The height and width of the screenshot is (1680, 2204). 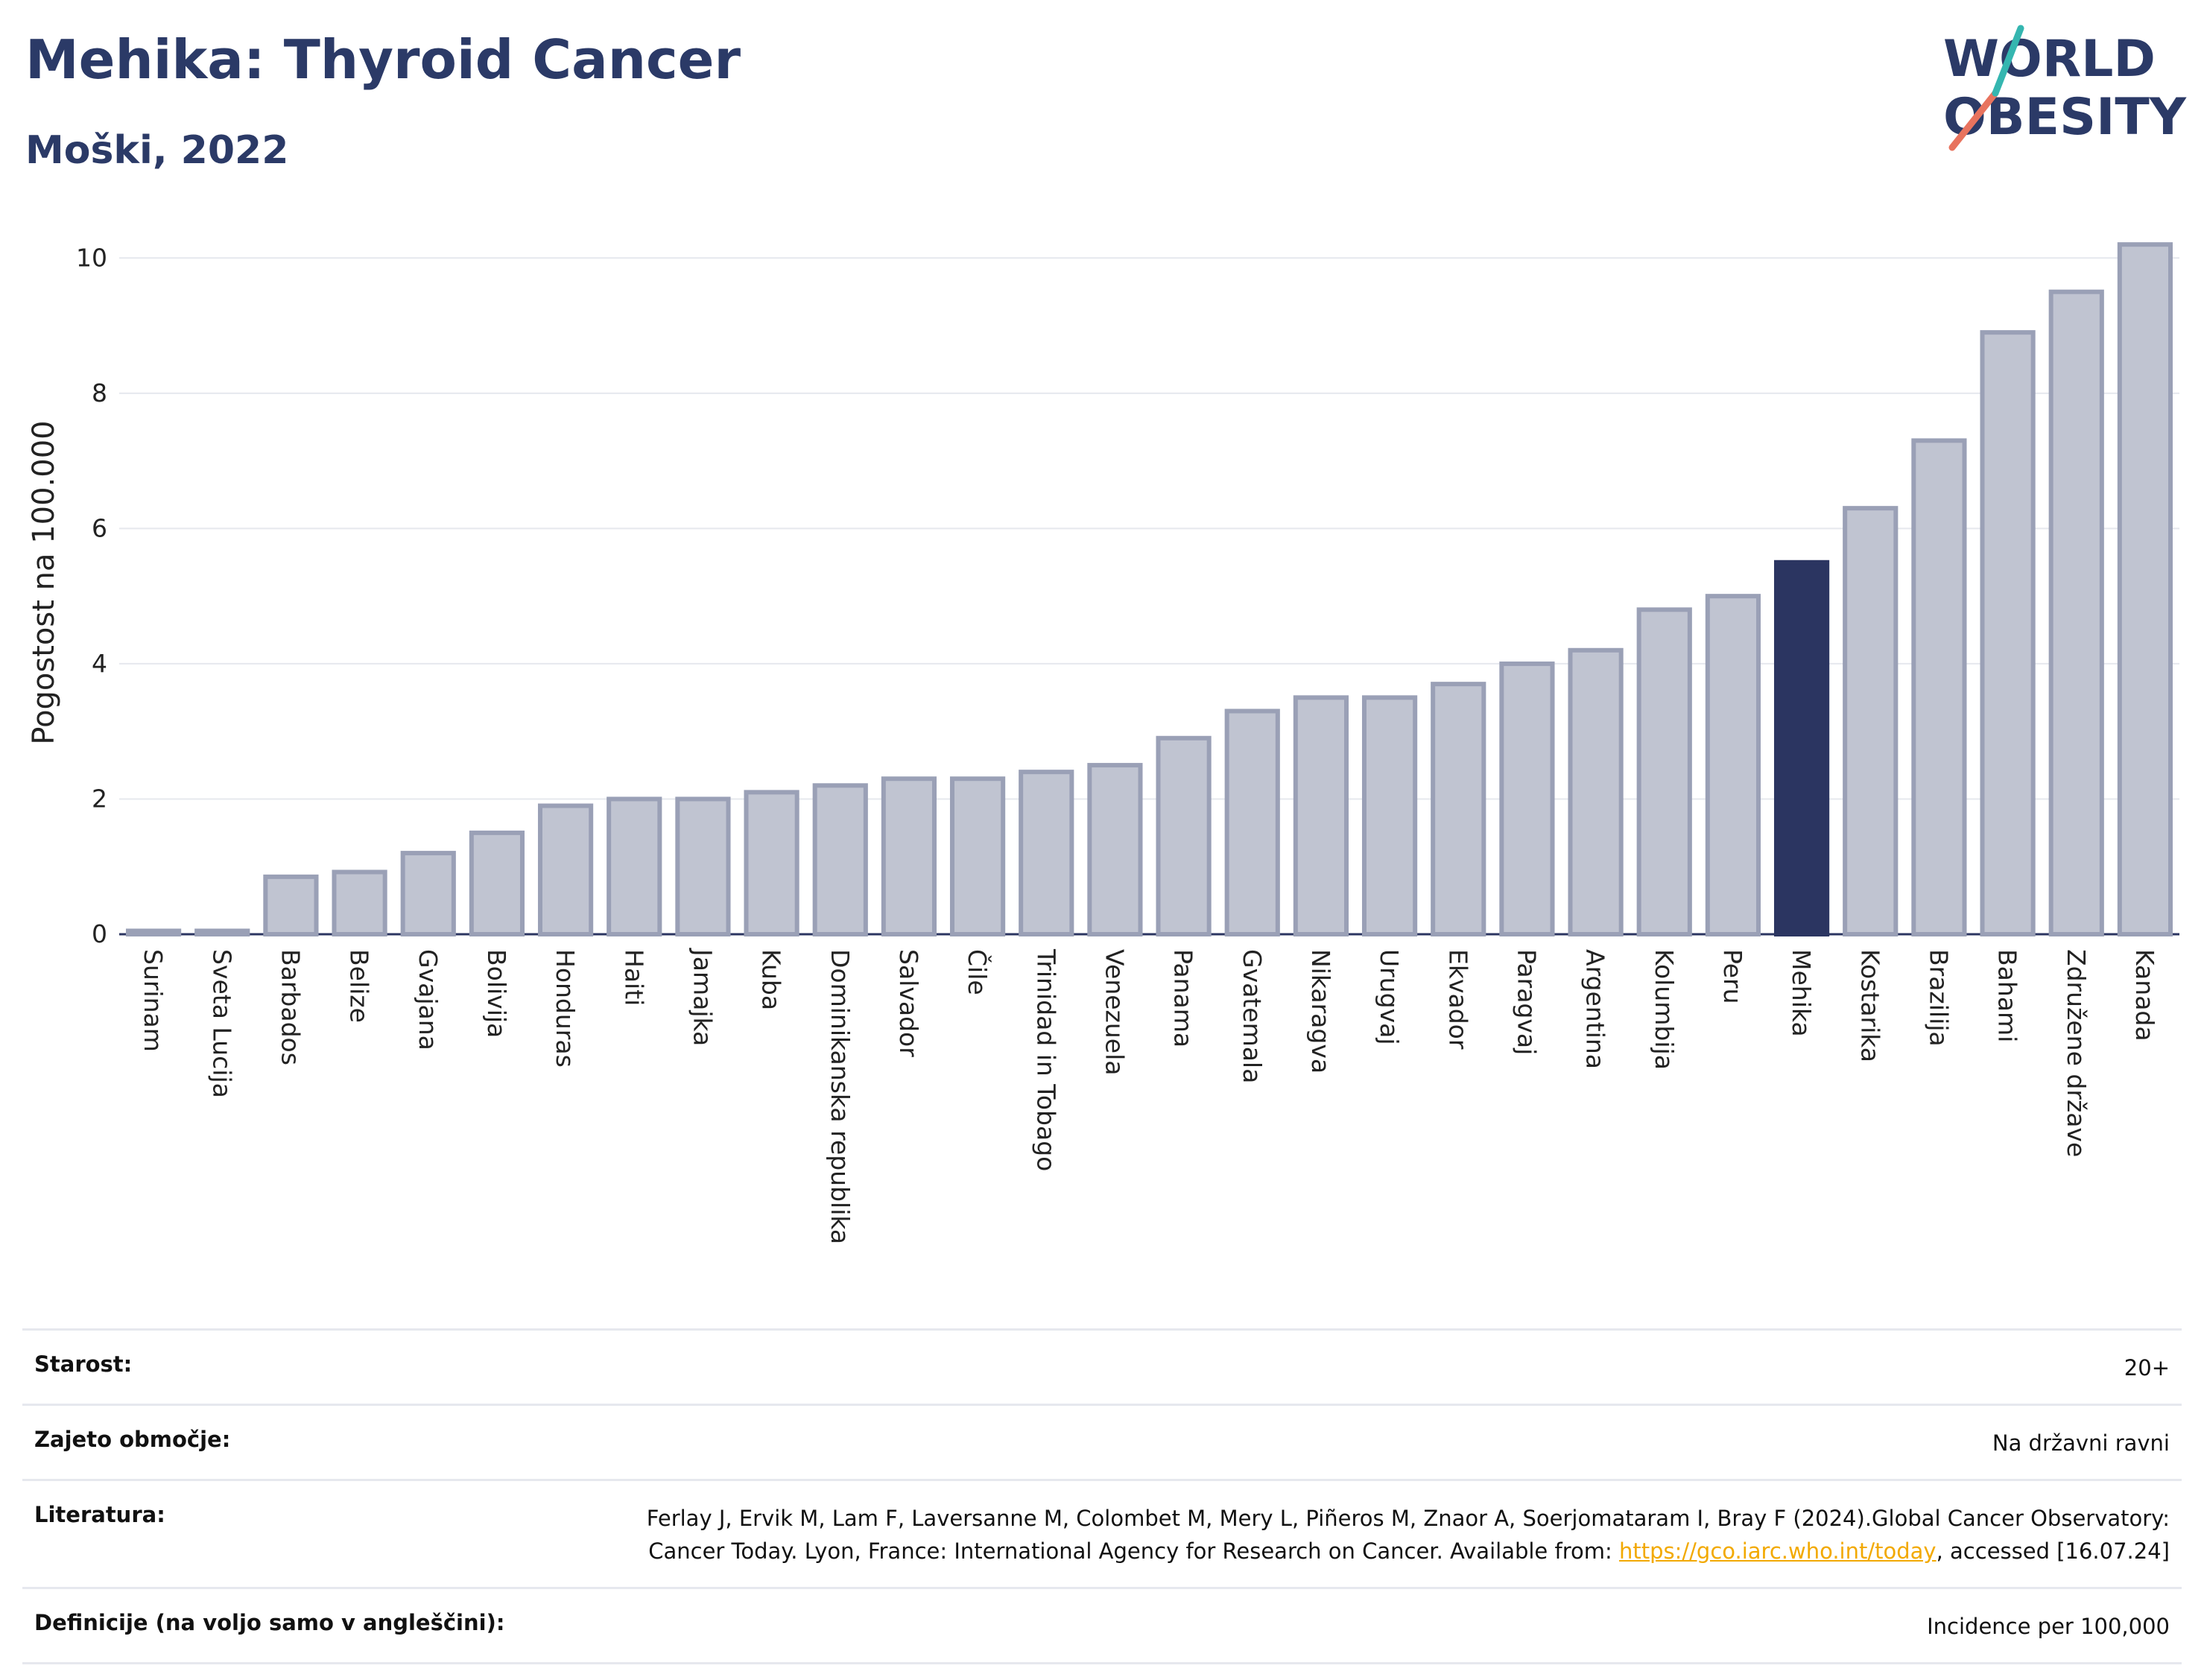 I want to click on bar-združene-države, so click(x=2076, y=612).